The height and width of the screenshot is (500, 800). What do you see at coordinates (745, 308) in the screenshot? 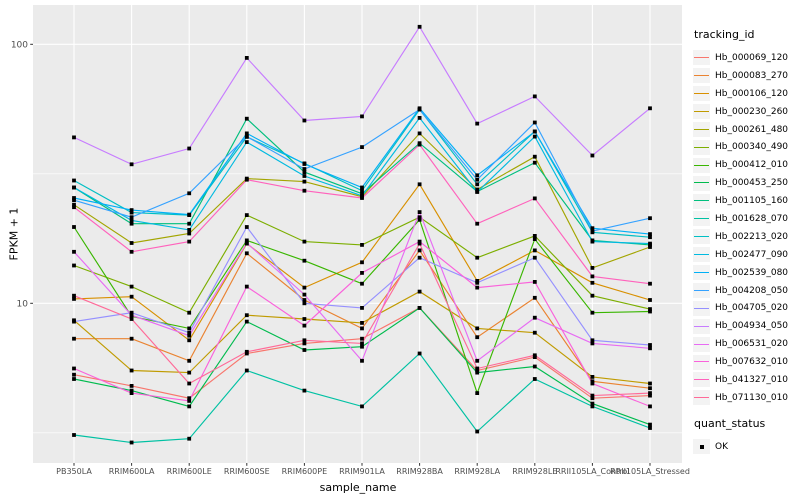
I see `legend-item-Hb_004705_020: Hb_004705_020` at bounding box center [745, 308].